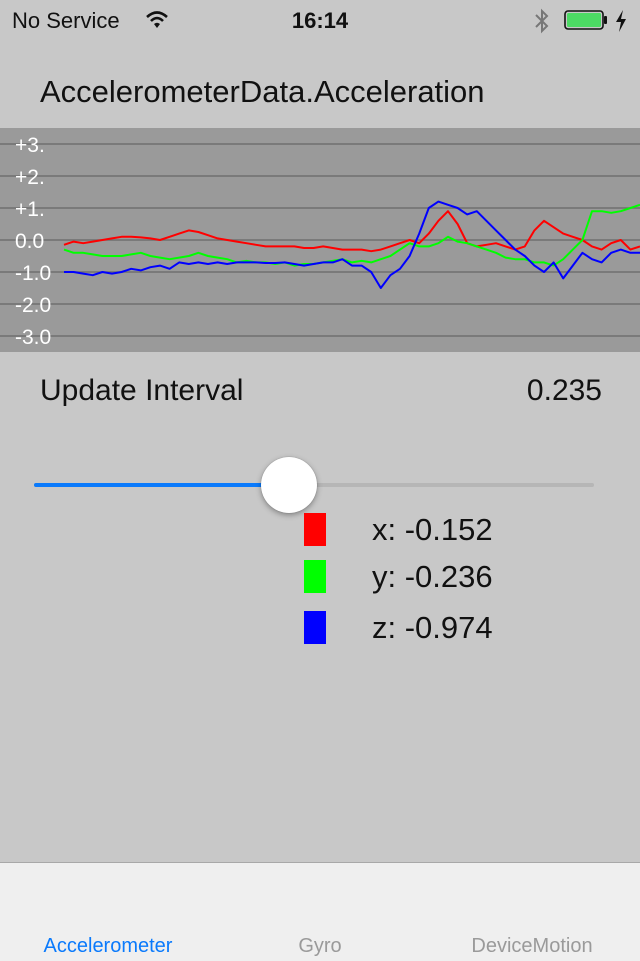  What do you see at coordinates (320, 911) in the screenshot?
I see `tab-bar: Accelerometer Gyro DeviceMotion` at bounding box center [320, 911].